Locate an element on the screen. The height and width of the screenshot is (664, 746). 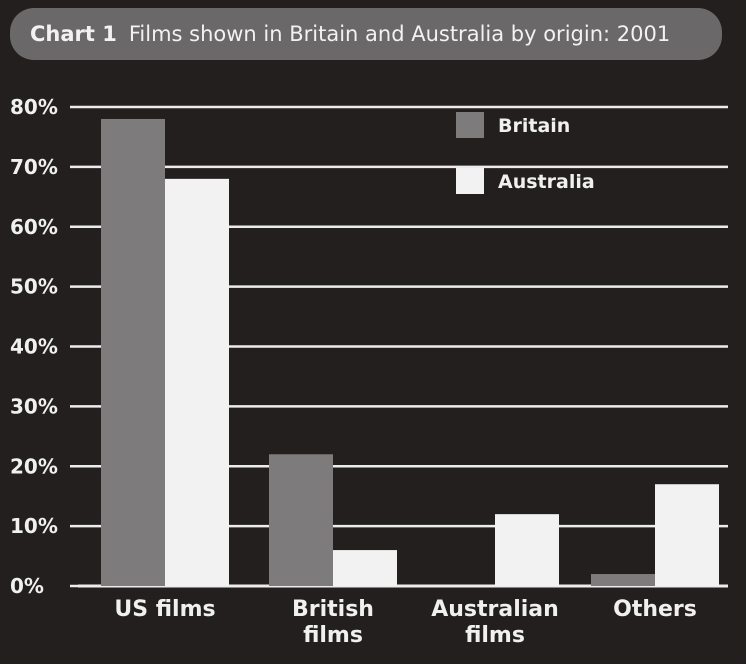
y-tick-label: 70% is located at coordinates (34, 167).